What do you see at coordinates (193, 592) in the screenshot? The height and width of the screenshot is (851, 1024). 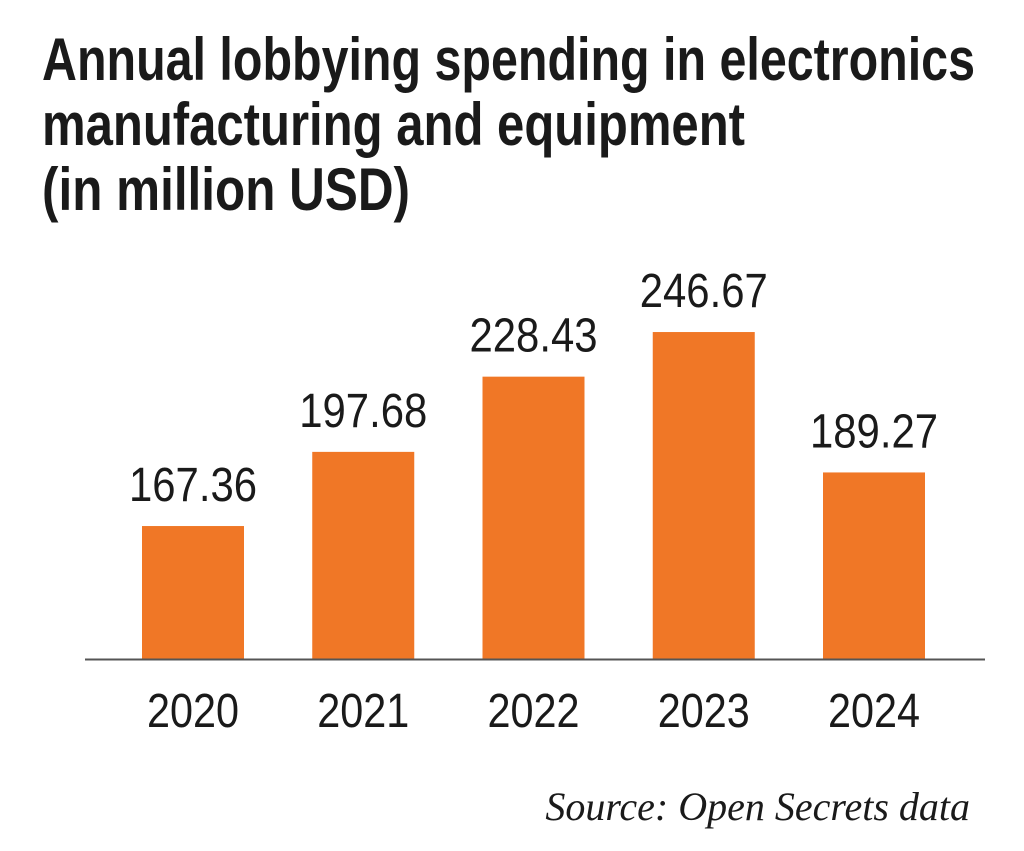 I see `bar-2020` at bounding box center [193, 592].